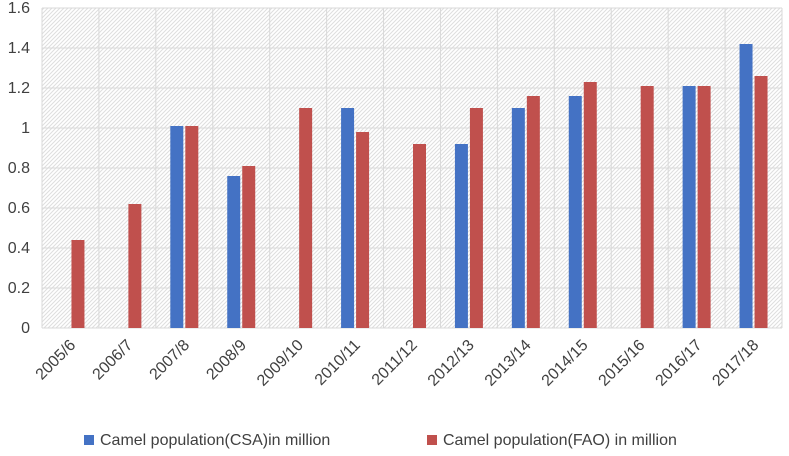 The width and height of the screenshot is (789, 456). Describe the element at coordinates (19, 208) in the screenshot. I see `y-tick-label: 0.6` at that location.